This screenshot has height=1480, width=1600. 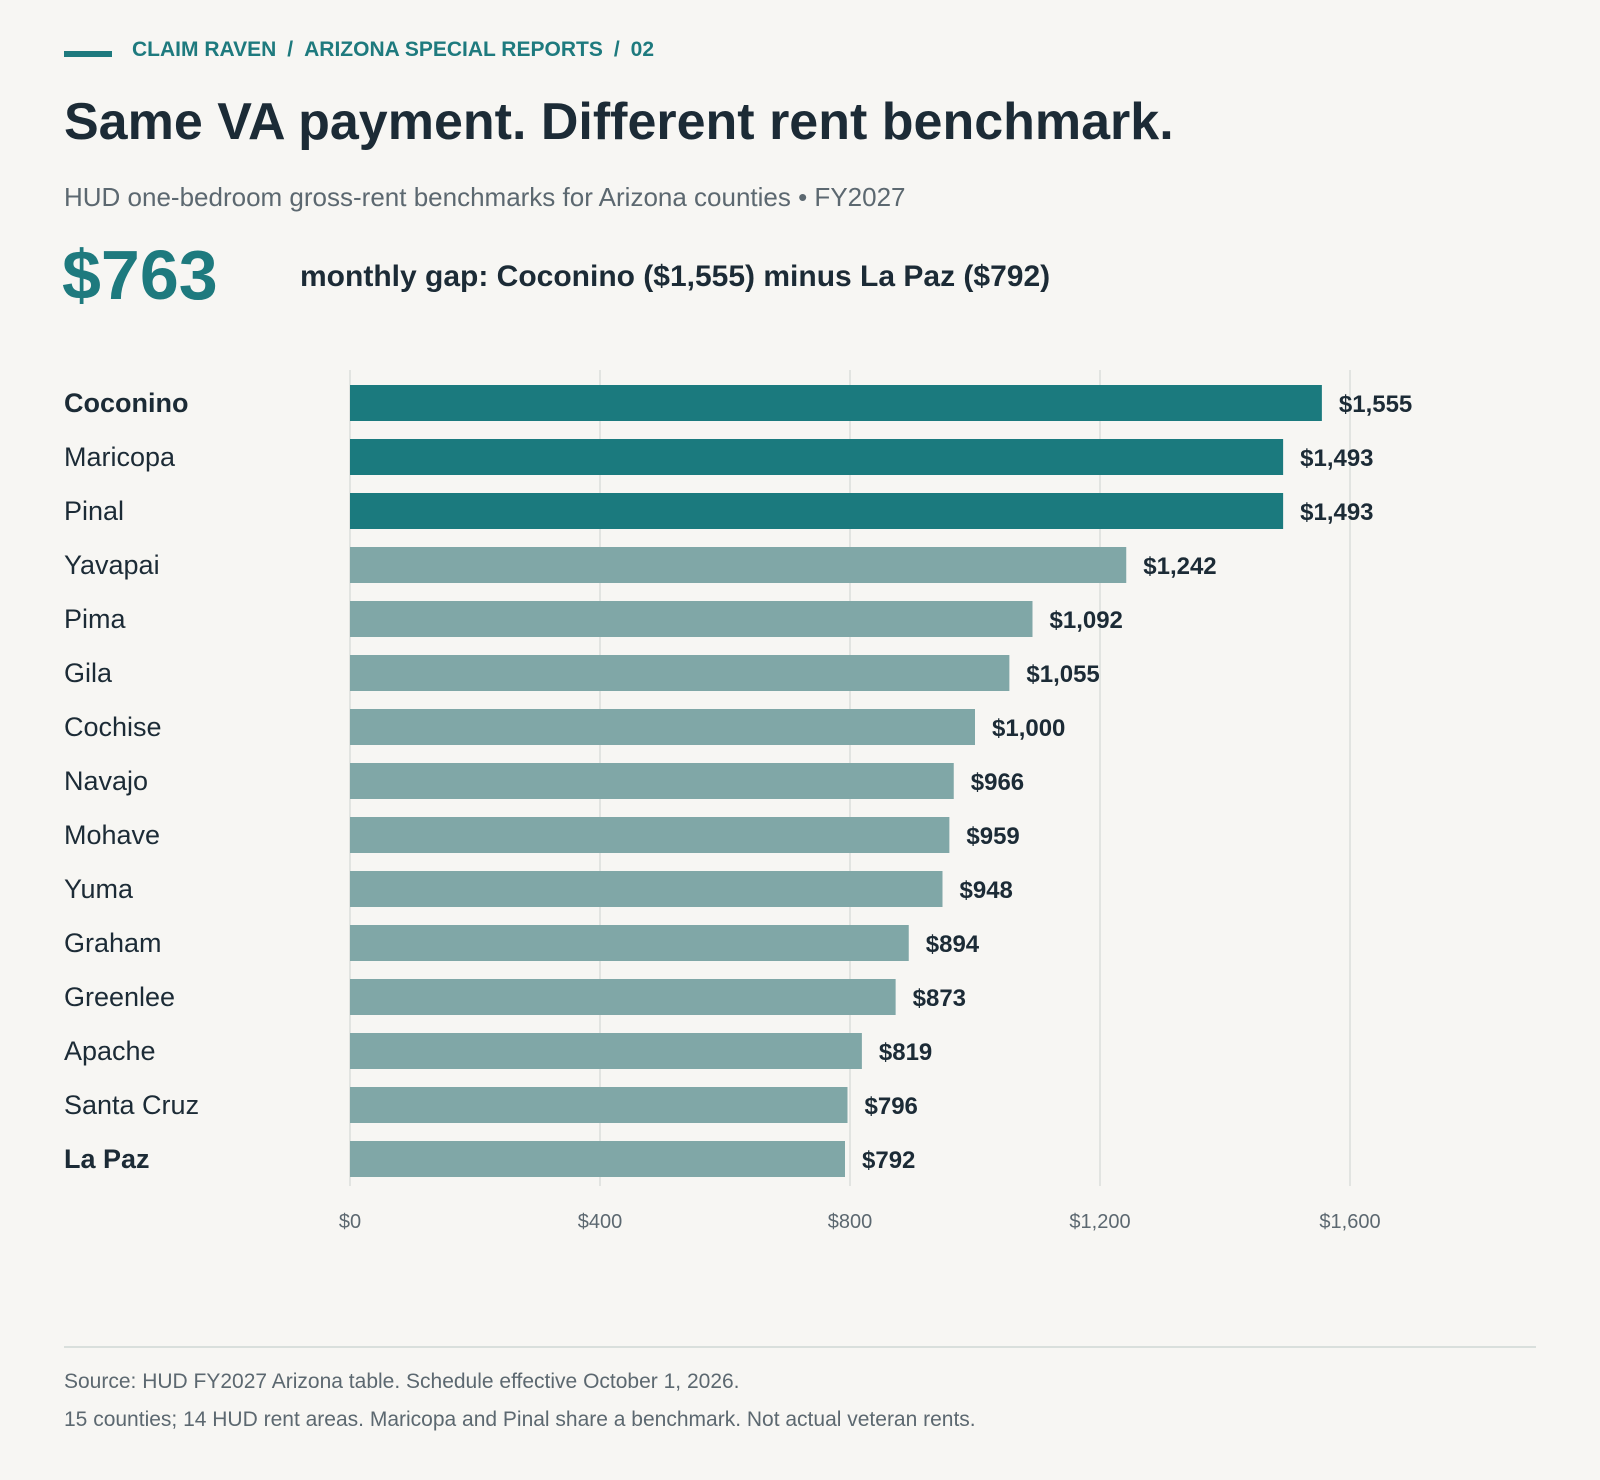 I want to click on bar-yavapai, so click(x=738, y=565).